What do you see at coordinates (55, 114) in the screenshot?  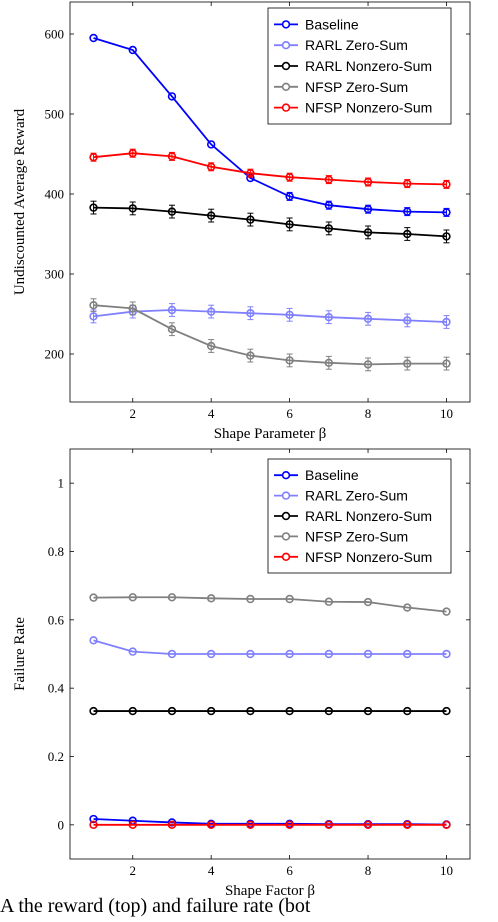 I see `y-tick-label: 500` at bounding box center [55, 114].